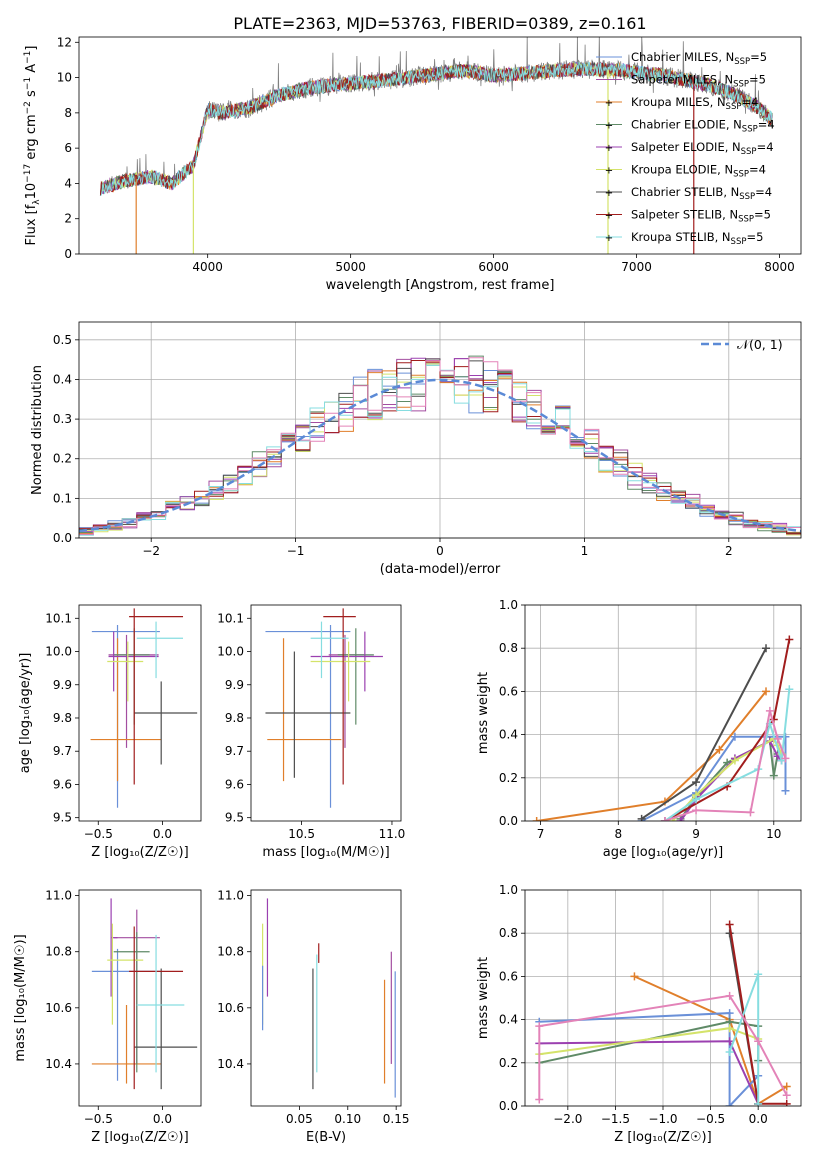 This screenshot has width=819, height=1170. I want to click on x-tick-label: 1, so click(585, 551).